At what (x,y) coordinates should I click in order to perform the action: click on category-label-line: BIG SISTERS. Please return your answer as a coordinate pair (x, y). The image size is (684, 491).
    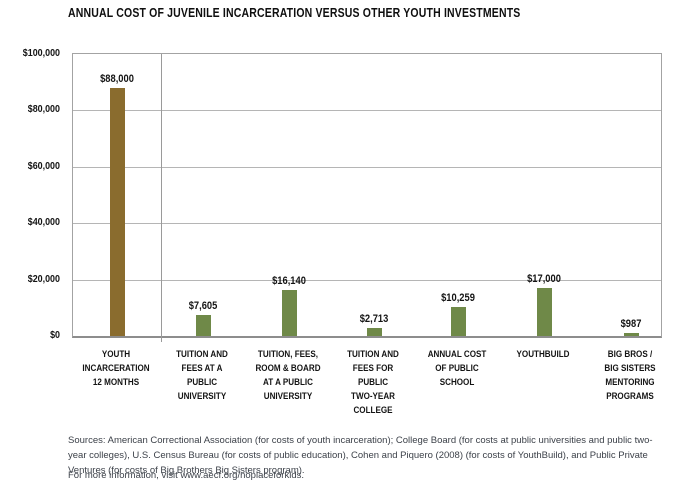
    Looking at the image, I should click on (630, 368).